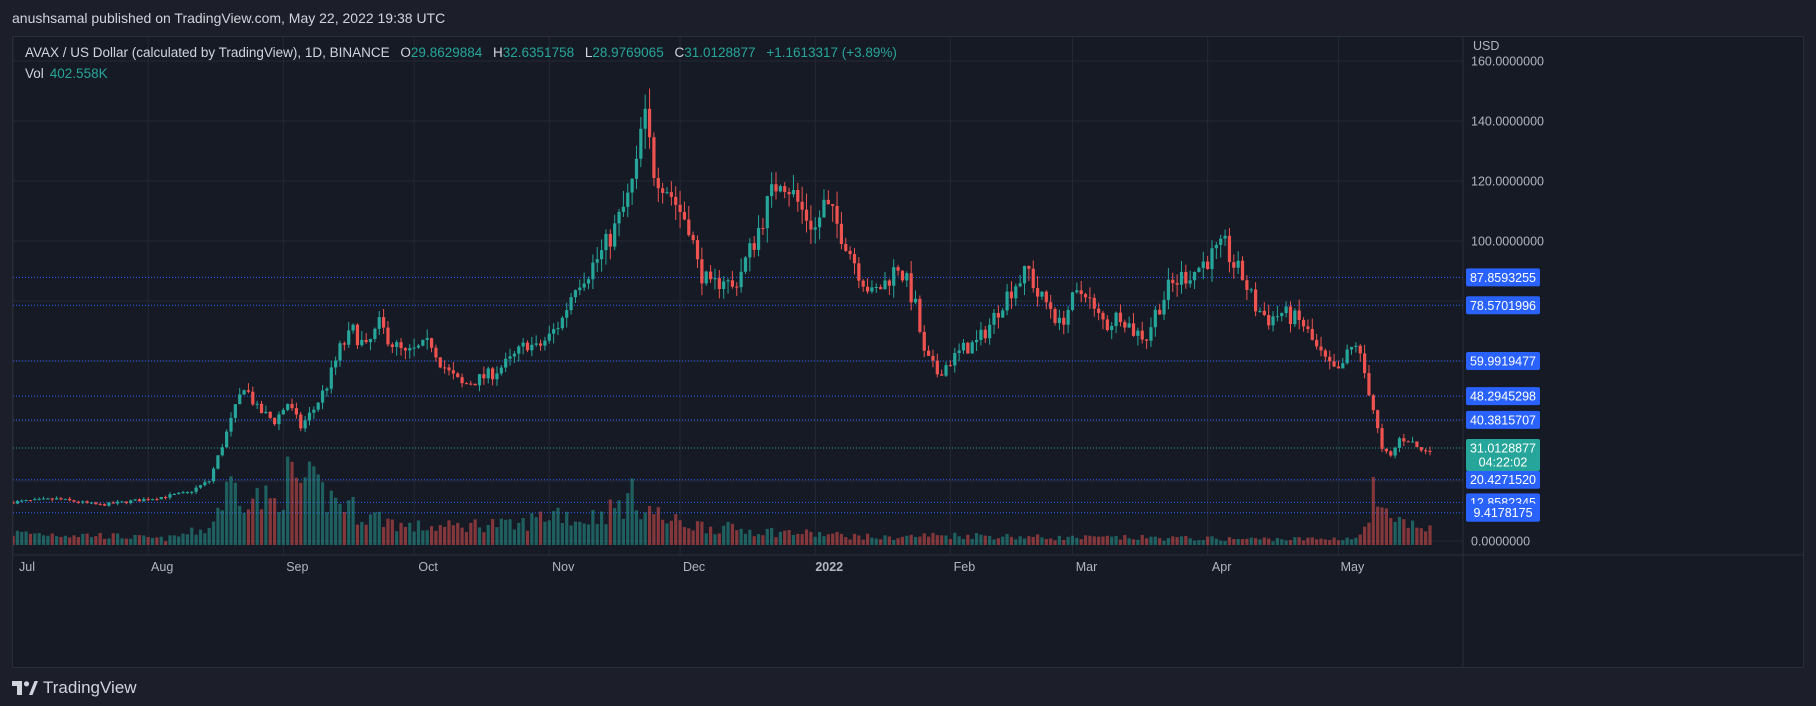  Describe the element at coordinates (1503, 480) in the screenshot. I see `price-level-label: 20.4271520` at that location.